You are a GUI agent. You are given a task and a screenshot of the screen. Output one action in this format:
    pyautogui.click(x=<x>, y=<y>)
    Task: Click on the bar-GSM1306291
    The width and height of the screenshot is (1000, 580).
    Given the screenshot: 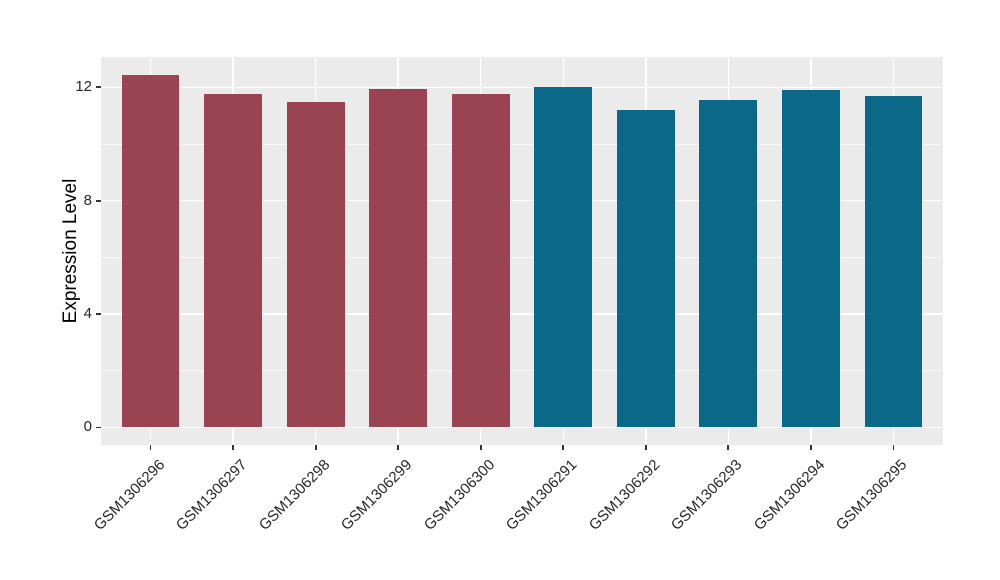 What is the action you would take?
    pyautogui.click(x=563, y=257)
    